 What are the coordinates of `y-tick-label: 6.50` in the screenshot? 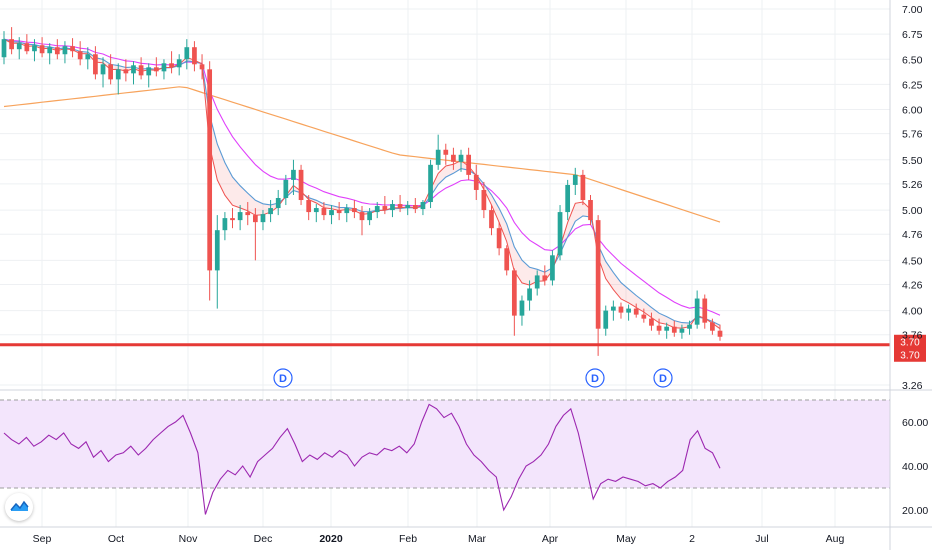 It's located at (912, 60).